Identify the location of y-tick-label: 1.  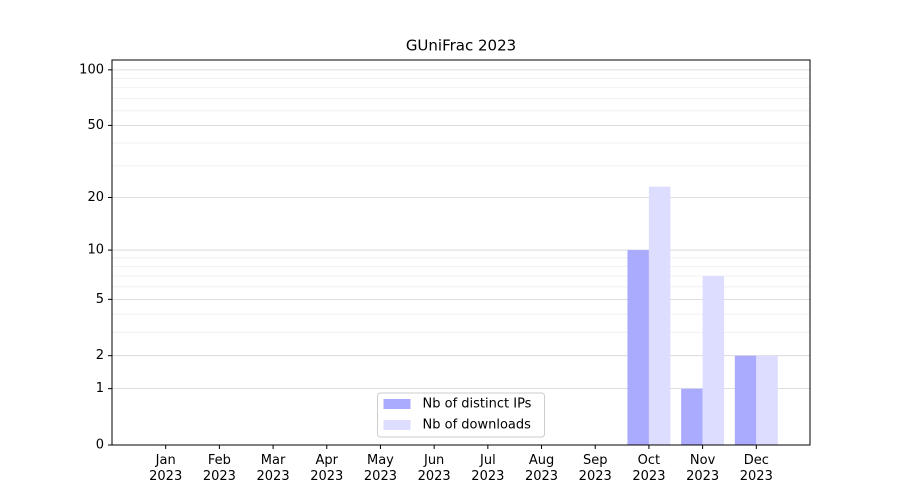
(100, 388).